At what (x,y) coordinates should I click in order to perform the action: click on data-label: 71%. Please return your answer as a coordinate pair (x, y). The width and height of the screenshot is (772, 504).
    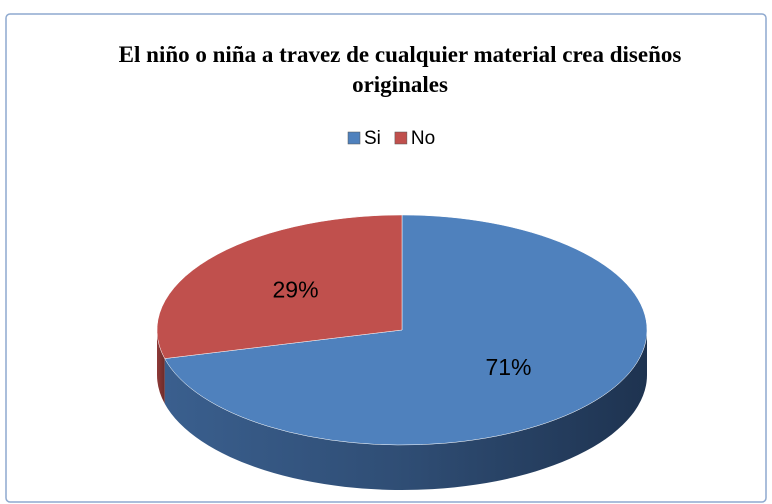
    Looking at the image, I should click on (508, 367).